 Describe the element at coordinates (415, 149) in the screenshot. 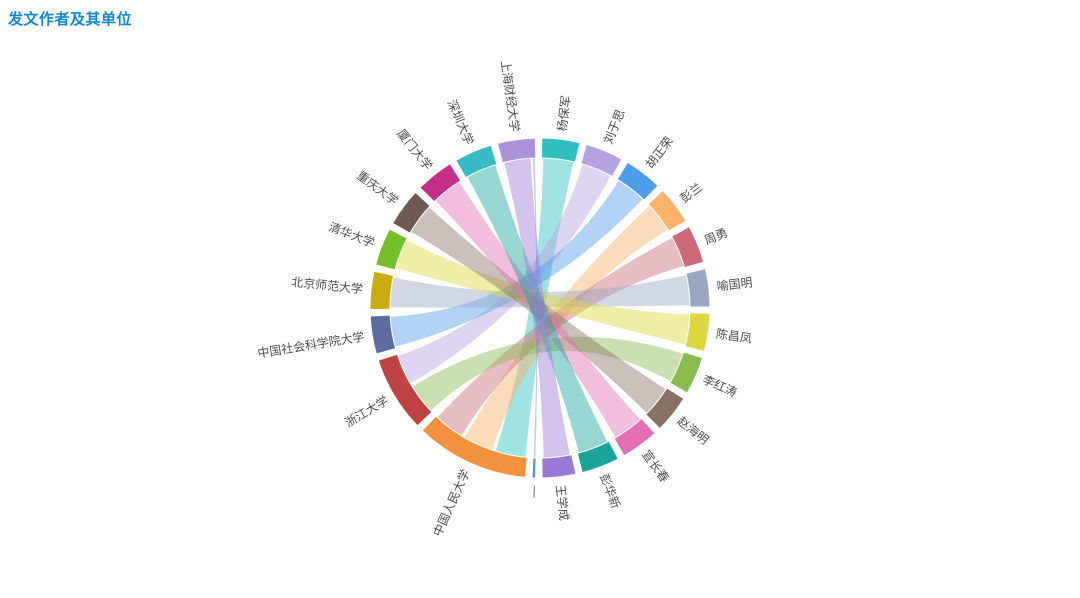

I see `chord-node-label: 厦门大学` at that location.